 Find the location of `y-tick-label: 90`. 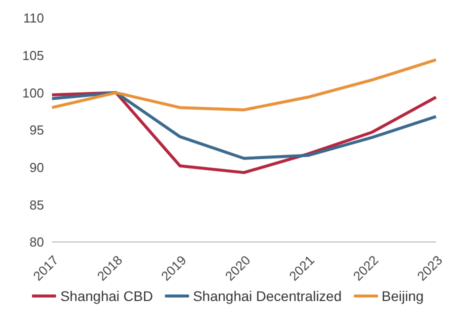

y-tick-label: 90 is located at coordinates (37, 167).